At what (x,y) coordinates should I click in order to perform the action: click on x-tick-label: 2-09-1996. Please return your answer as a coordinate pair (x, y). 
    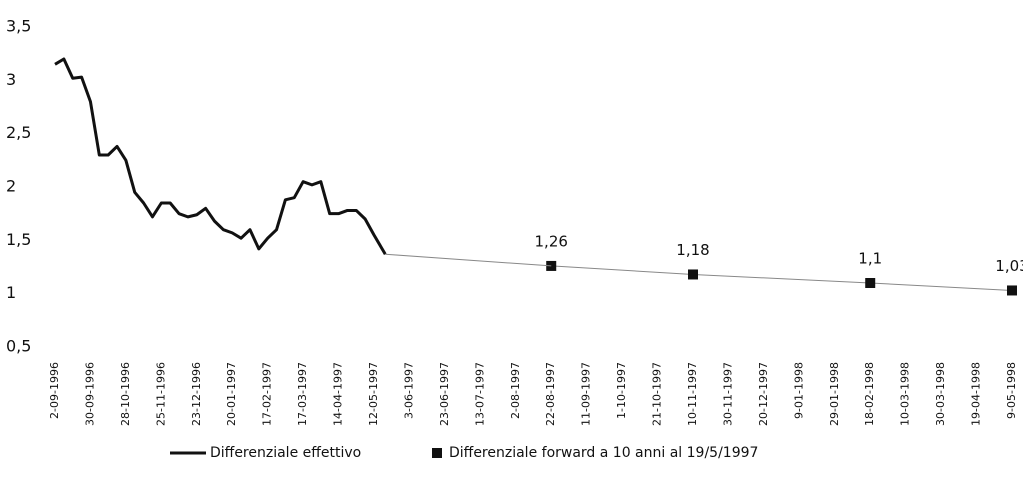
    Looking at the image, I should click on (54, 390).